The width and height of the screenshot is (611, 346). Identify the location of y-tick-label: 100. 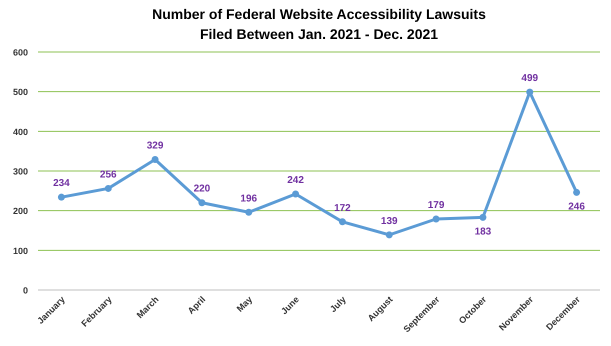
(20, 251).